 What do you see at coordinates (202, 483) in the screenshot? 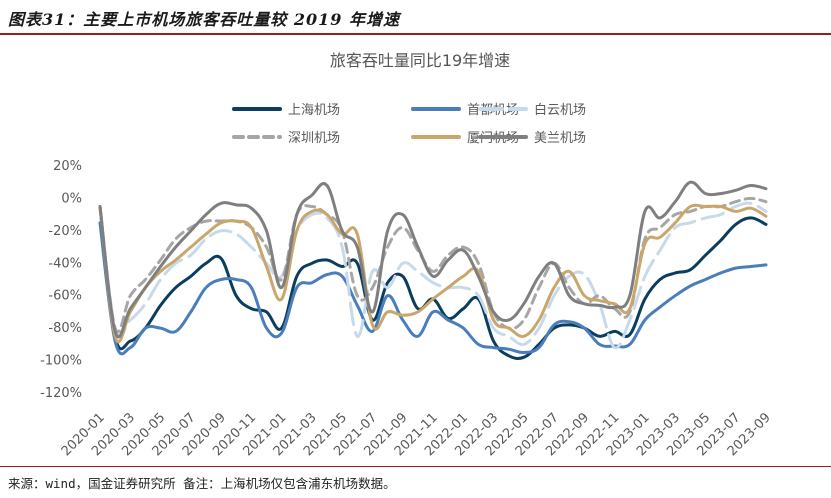
I see `figure-source: 来源：wind，国金证券研究所 备注：上海机场仅包含浦东机场数据。` at bounding box center [202, 483].